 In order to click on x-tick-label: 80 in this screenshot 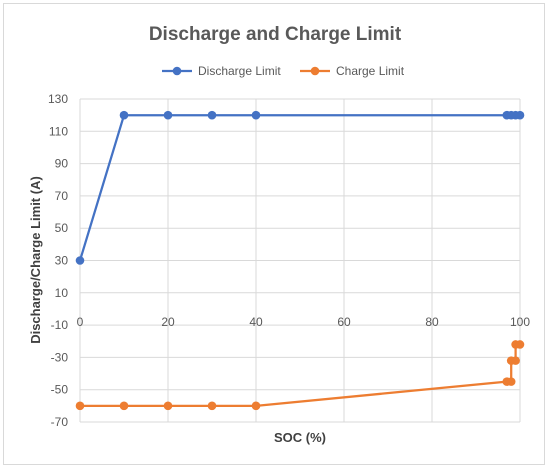, I will do `click(432, 322)`.